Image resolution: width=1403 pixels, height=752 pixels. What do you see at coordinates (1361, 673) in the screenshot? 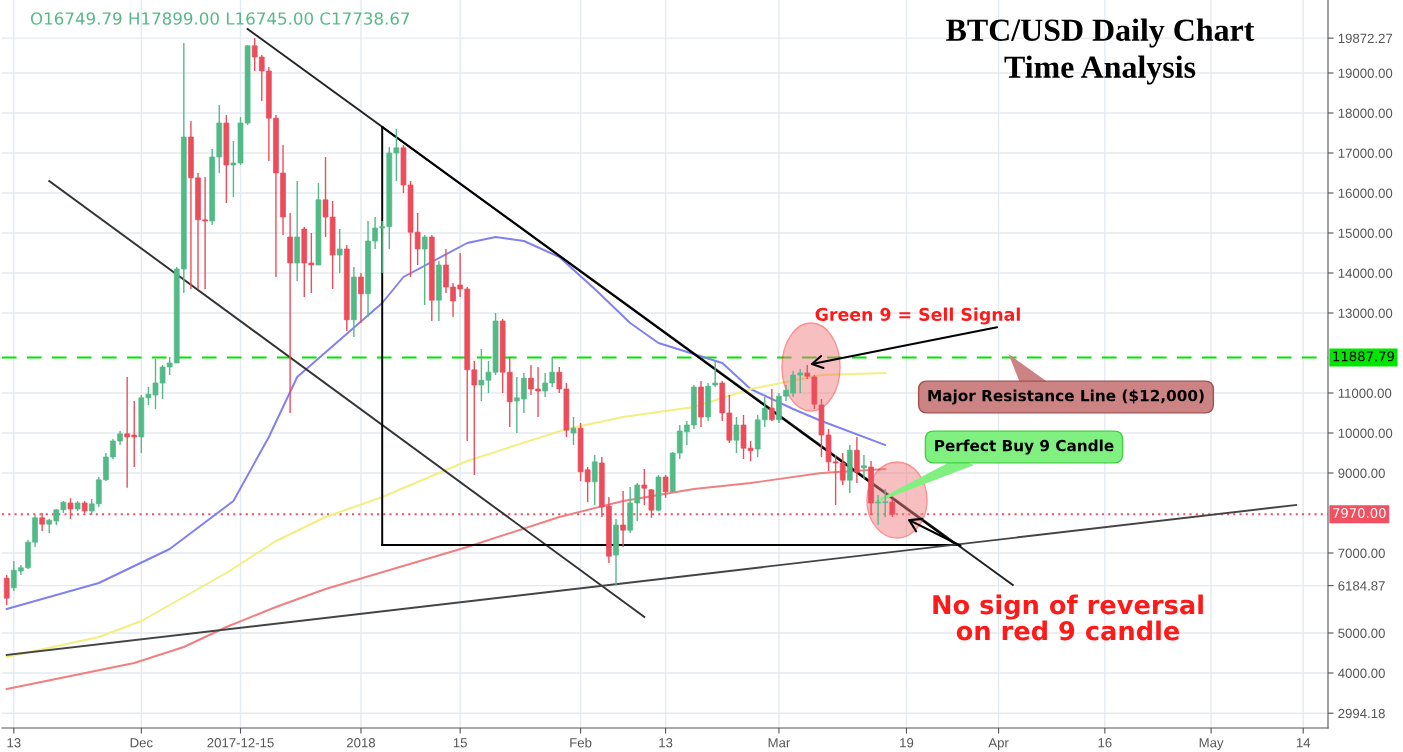
I see `y-tick-label: 4000.00` at bounding box center [1361, 673].